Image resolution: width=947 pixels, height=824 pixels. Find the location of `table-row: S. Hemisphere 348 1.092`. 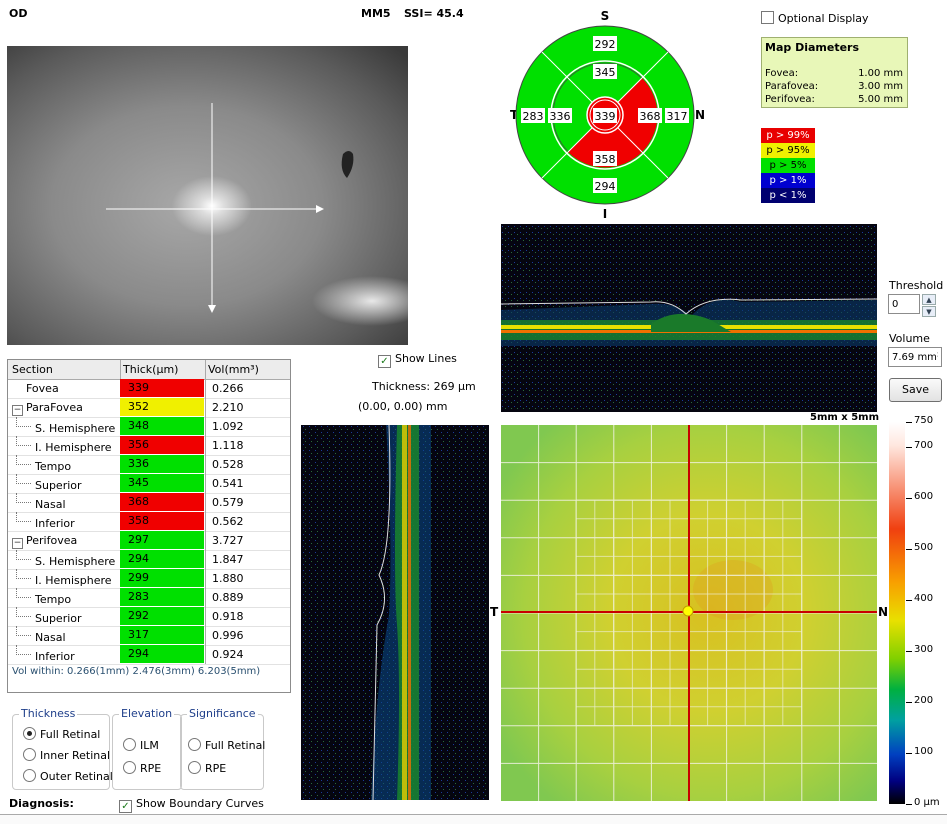

table-row: S. Hemisphere 348 1.092 is located at coordinates (149, 427).